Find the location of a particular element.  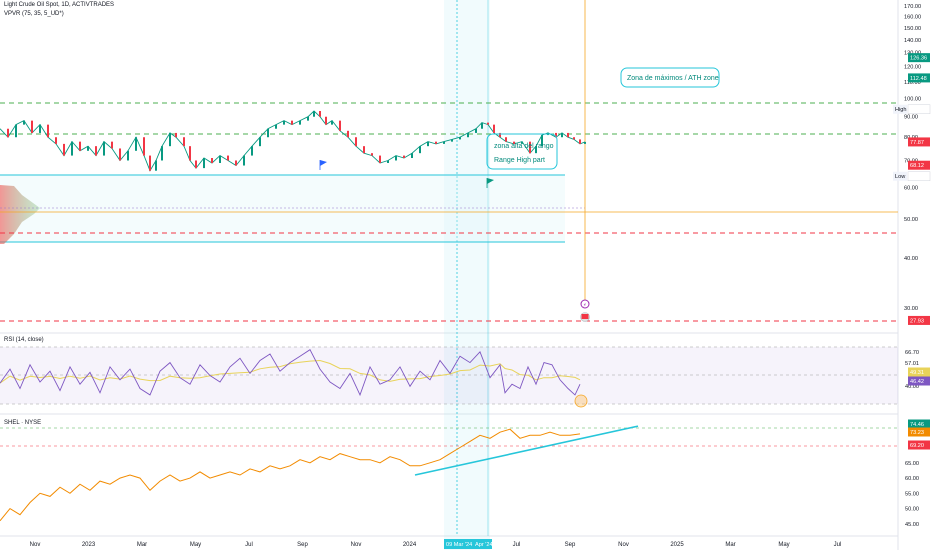

bolt-glyph-icon: ⚡ is located at coordinates (585, 306).